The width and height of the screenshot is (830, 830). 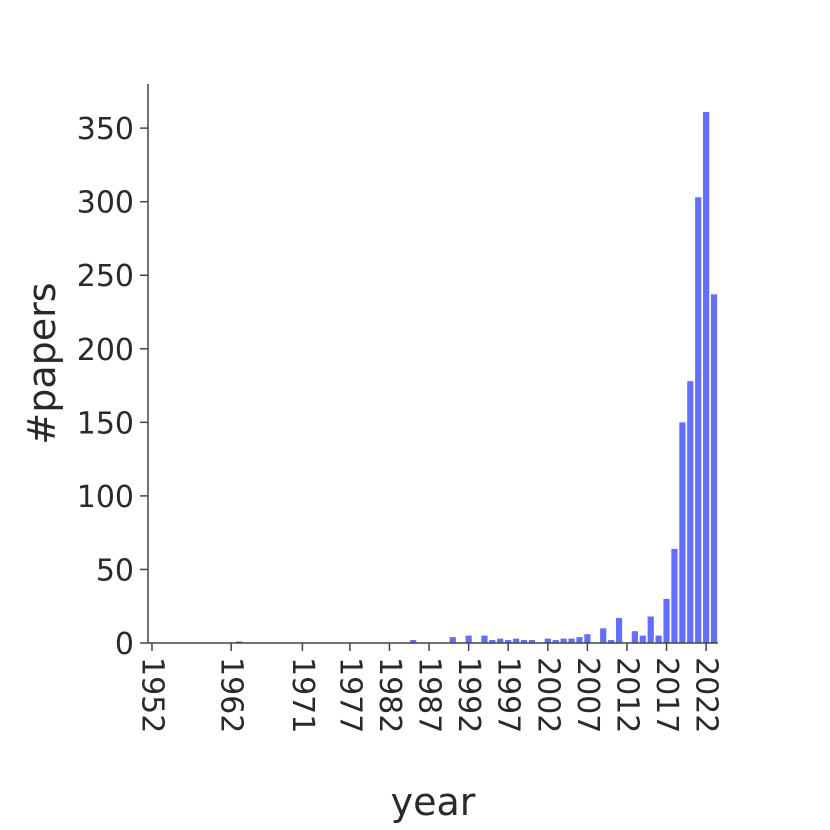 What do you see at coordinates (452, 640) in the screenshot?
I see `bar-1990` at bounding box center [452, 640].